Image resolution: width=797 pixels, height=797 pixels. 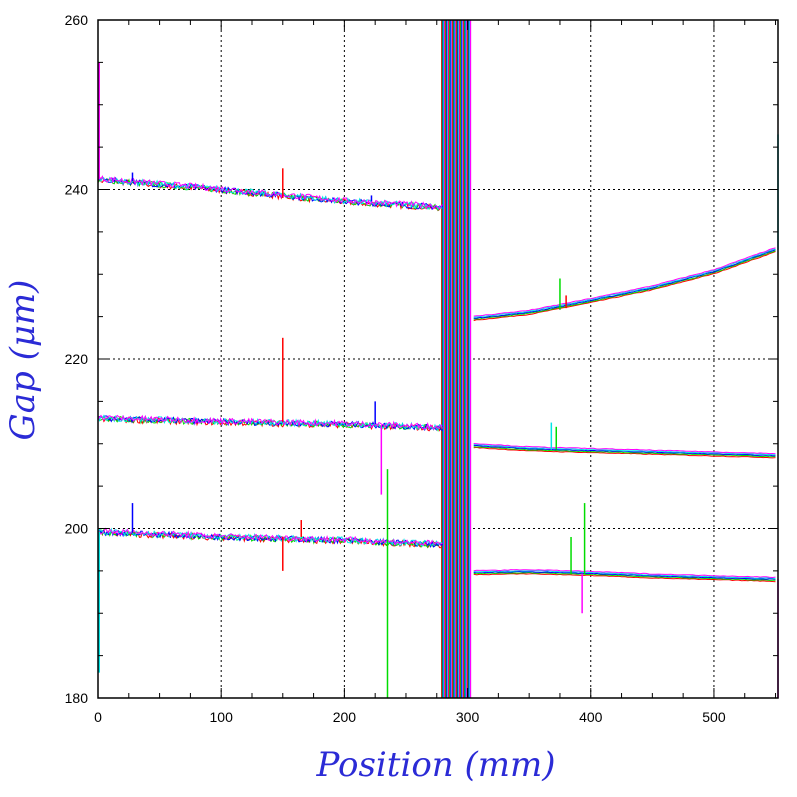 What do you see at coordinates (456, 359) in the screenshot?
I see `gap-region-band` at bounding box center [456, 359].